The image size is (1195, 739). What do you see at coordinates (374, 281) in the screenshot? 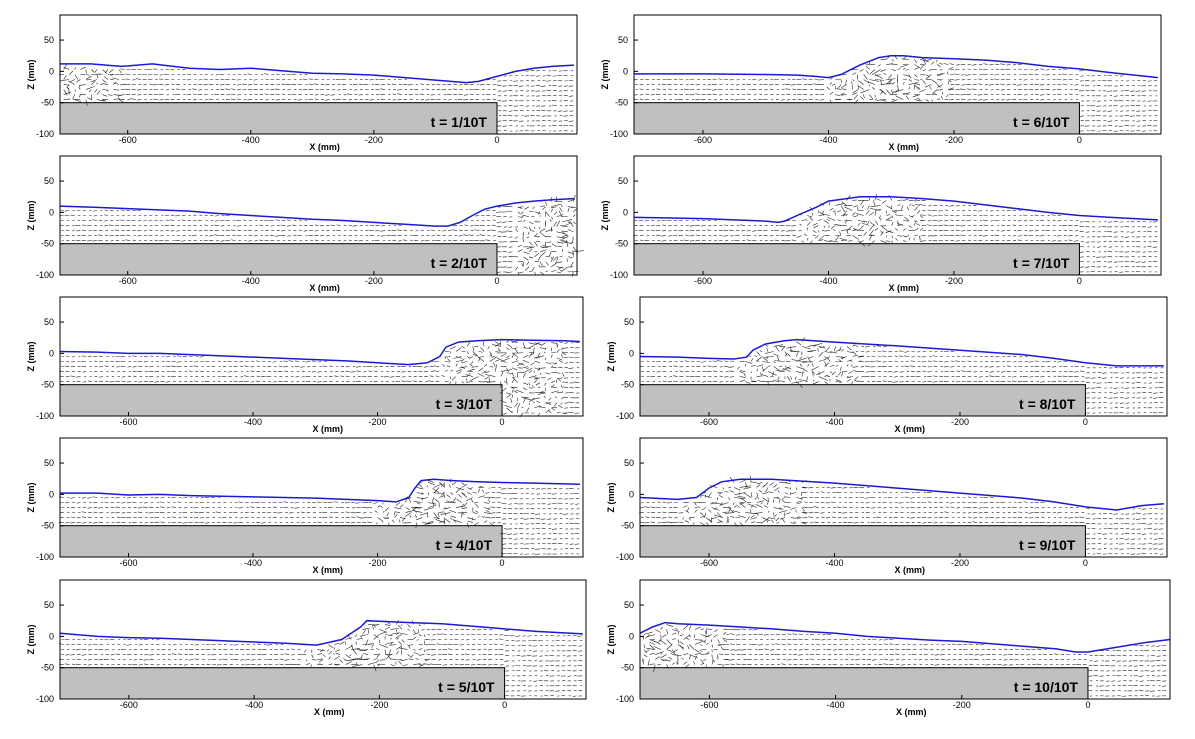
I see `x-tick-label: -200` at bounding box center [374, 281].